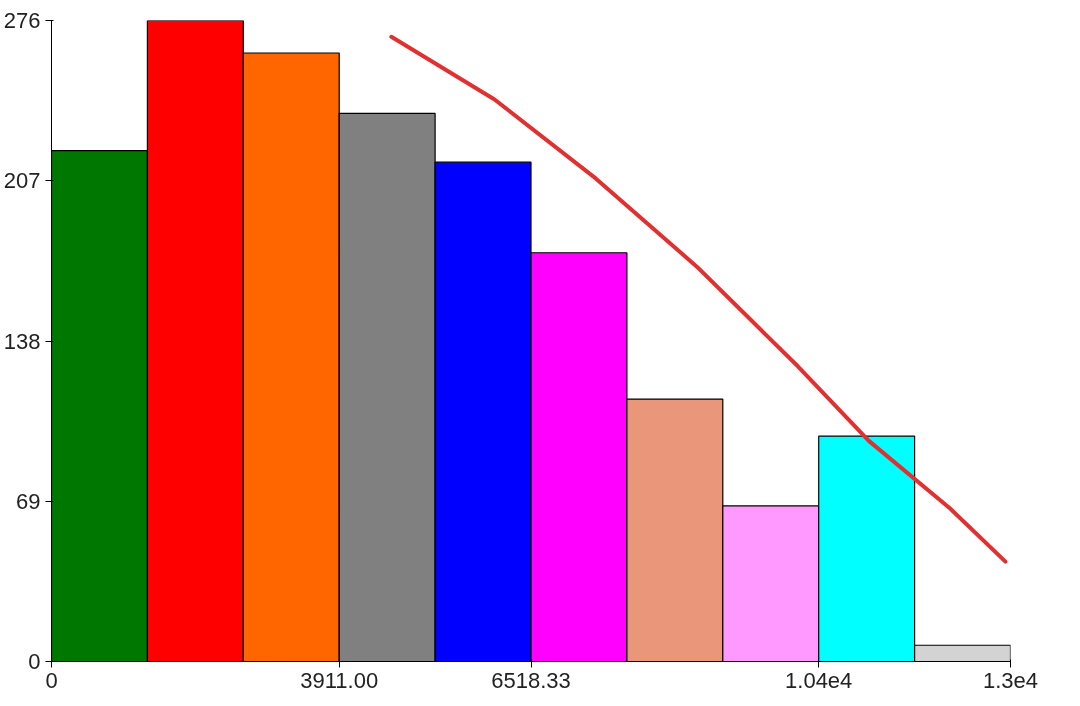 Image resolution: width=1080 pixels, height=706 pixels. I want to click on y-tick-label: 138, so click(22, 341).